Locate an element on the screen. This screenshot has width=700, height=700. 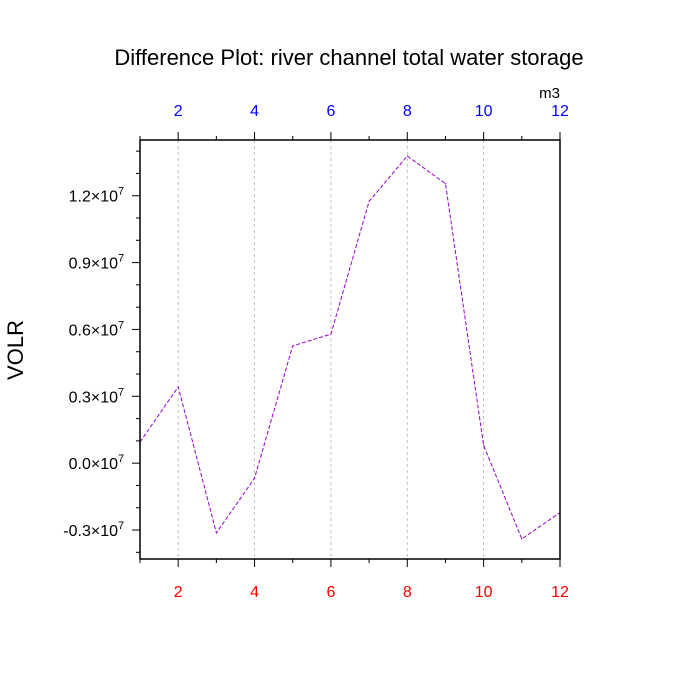
units-label: m3 is located at coordinates (549, 93).